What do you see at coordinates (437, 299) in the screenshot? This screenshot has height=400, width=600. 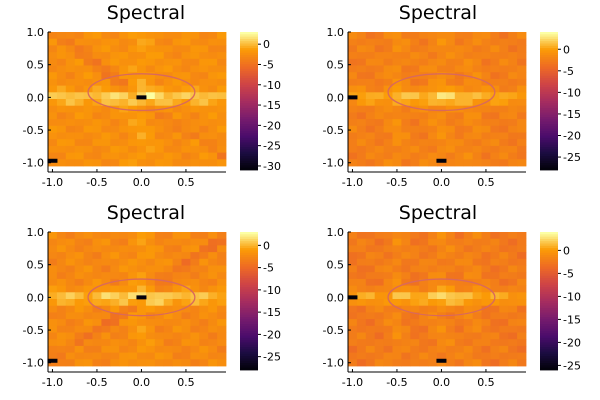 I see `heatmap-cells` at bounding box center [437, 299].